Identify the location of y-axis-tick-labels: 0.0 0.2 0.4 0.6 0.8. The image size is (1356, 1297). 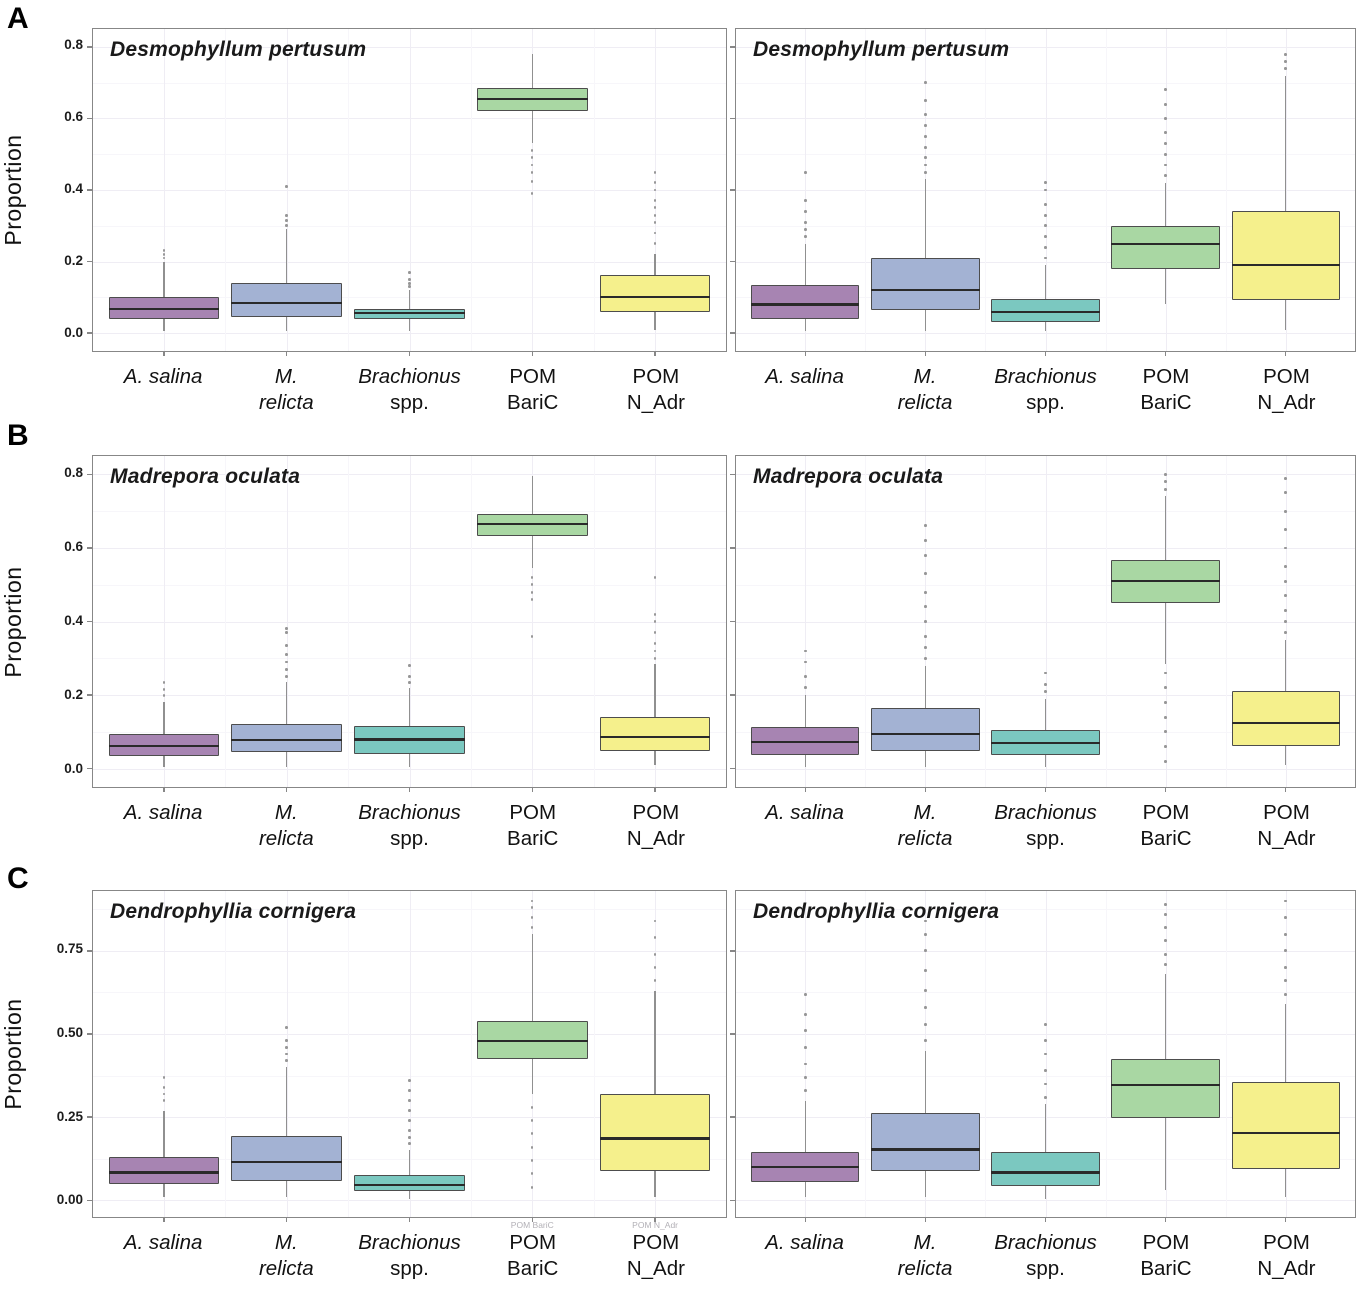
(66, 190).